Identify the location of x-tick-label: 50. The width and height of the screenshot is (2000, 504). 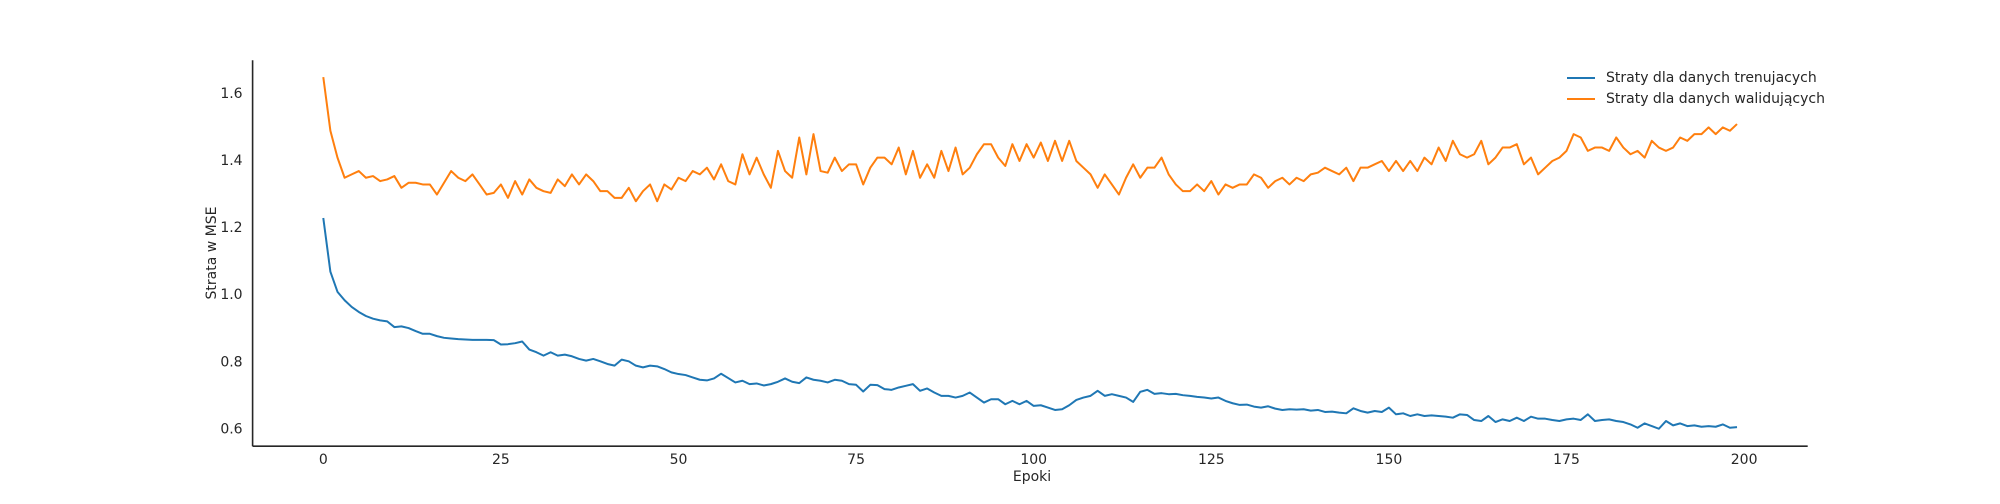
(679, 460).